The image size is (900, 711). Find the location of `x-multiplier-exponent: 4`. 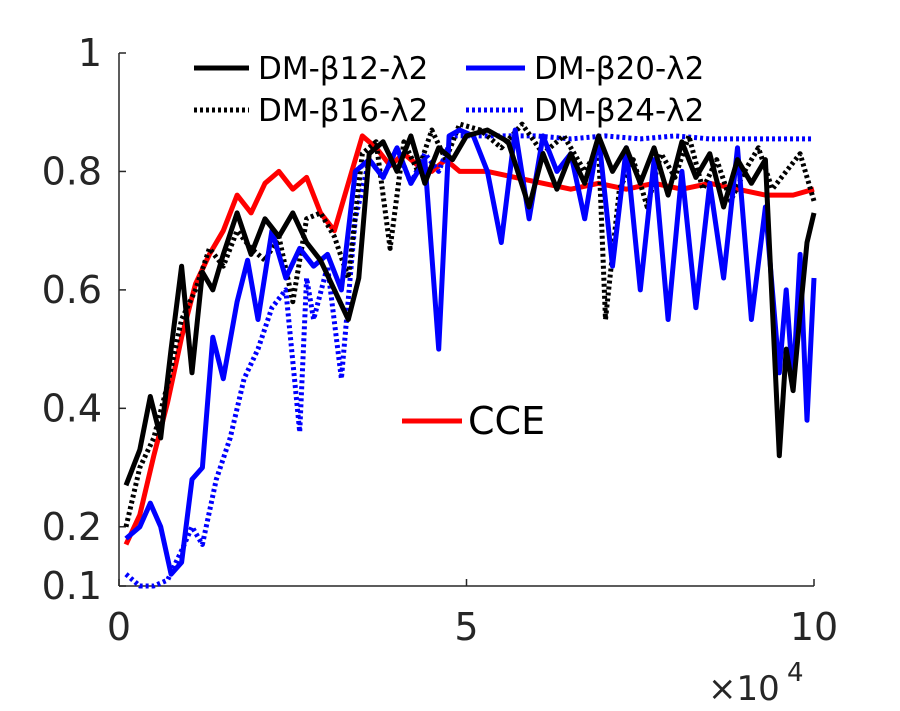

x-multiplier-exponent: 4 is located at coordinates (795, 673).